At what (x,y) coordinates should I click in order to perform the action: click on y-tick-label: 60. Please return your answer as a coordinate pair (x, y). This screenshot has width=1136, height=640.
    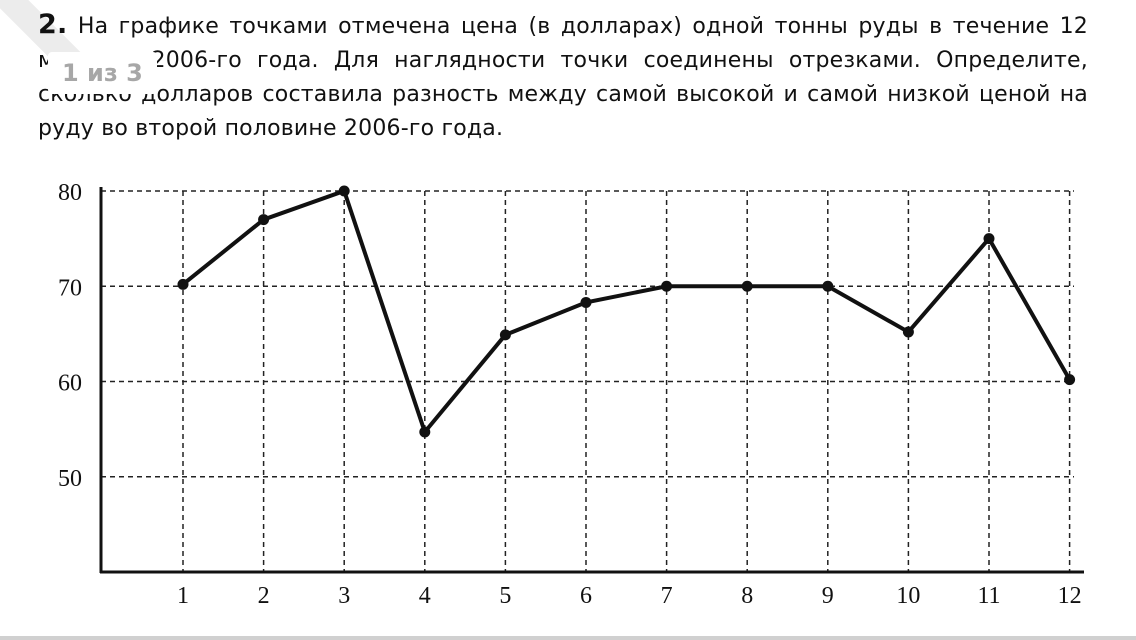
    Looking at the image, I should click on (70, 384).